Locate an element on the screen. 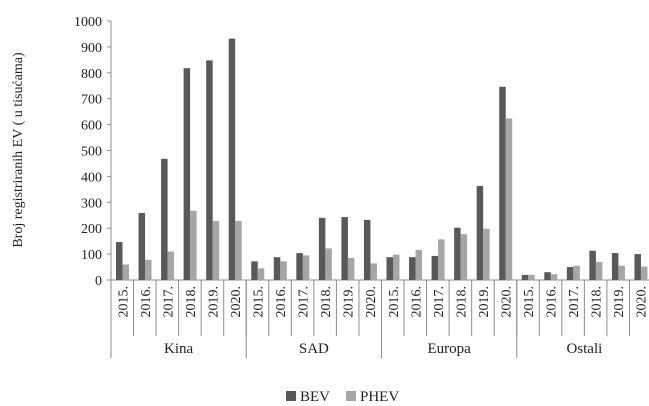 The image size is (649, 406). legend-label-bev: BEV is located at coordinates (315, 397).